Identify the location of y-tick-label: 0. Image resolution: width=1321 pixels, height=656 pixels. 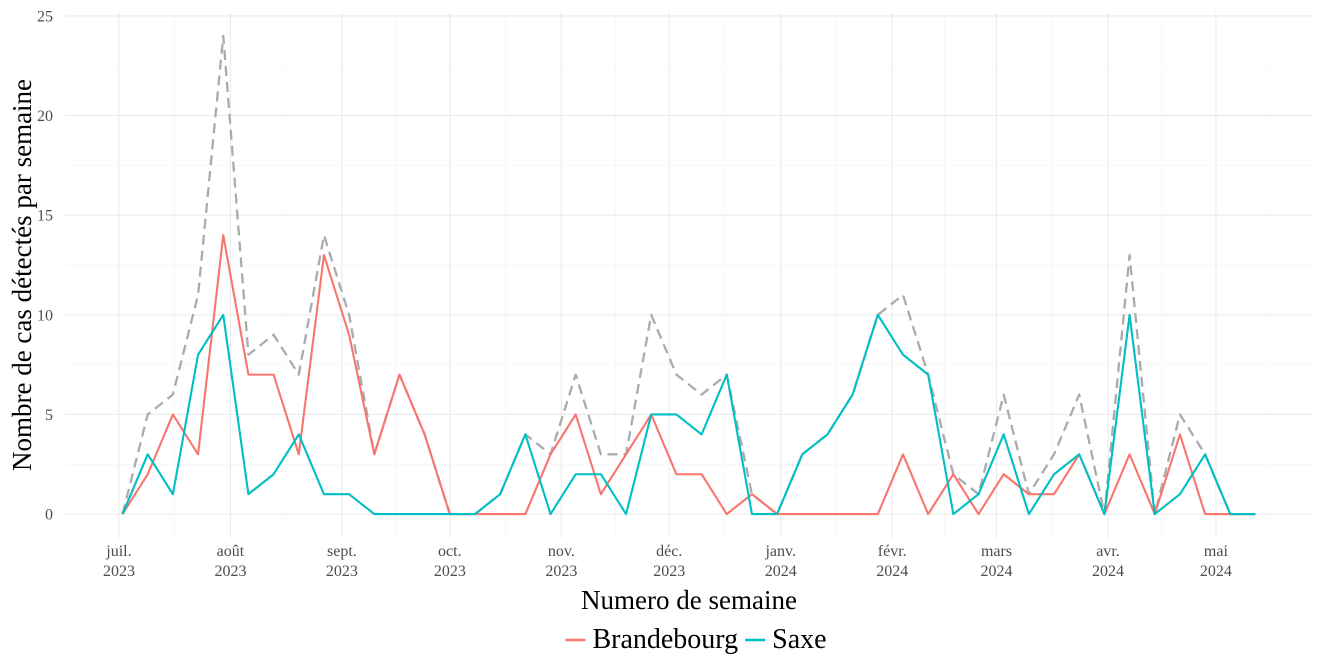
(49, 515).